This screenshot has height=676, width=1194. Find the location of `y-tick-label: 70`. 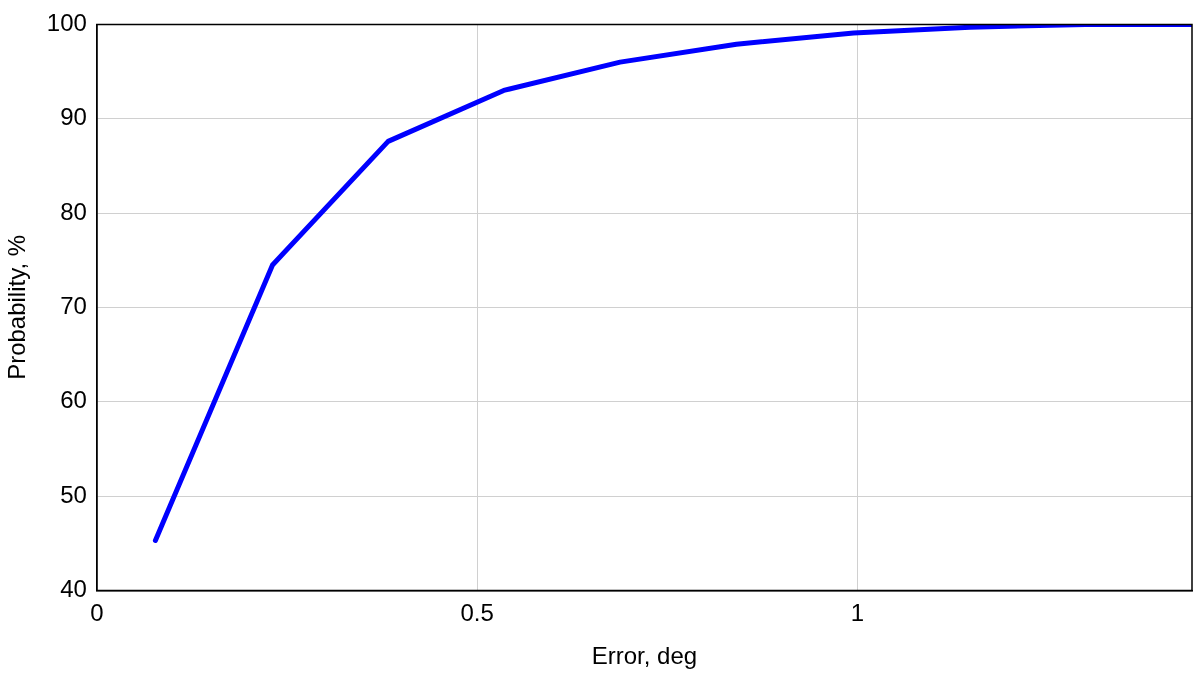

y-tick-label: 70 is located at coordinates (73, 306).